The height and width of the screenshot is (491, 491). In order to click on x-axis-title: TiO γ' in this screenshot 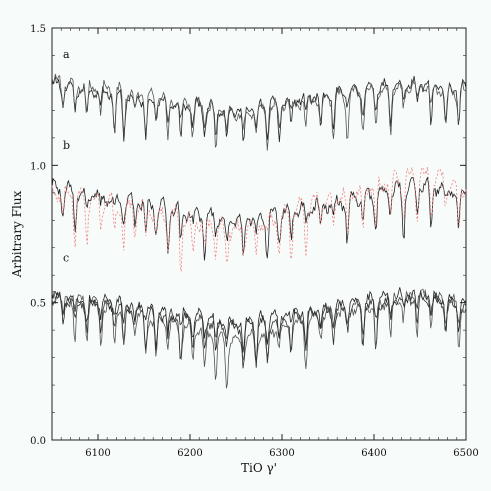, I will do `click(259, 468)`.